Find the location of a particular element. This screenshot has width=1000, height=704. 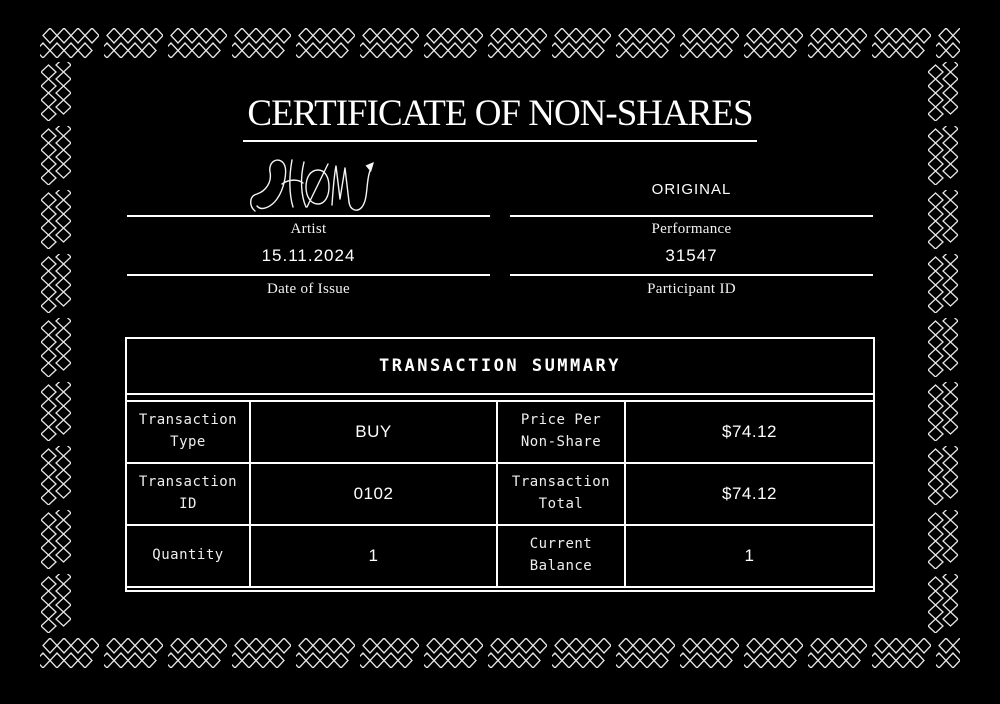

lattice-border-top is located at coordinates (500, 43).